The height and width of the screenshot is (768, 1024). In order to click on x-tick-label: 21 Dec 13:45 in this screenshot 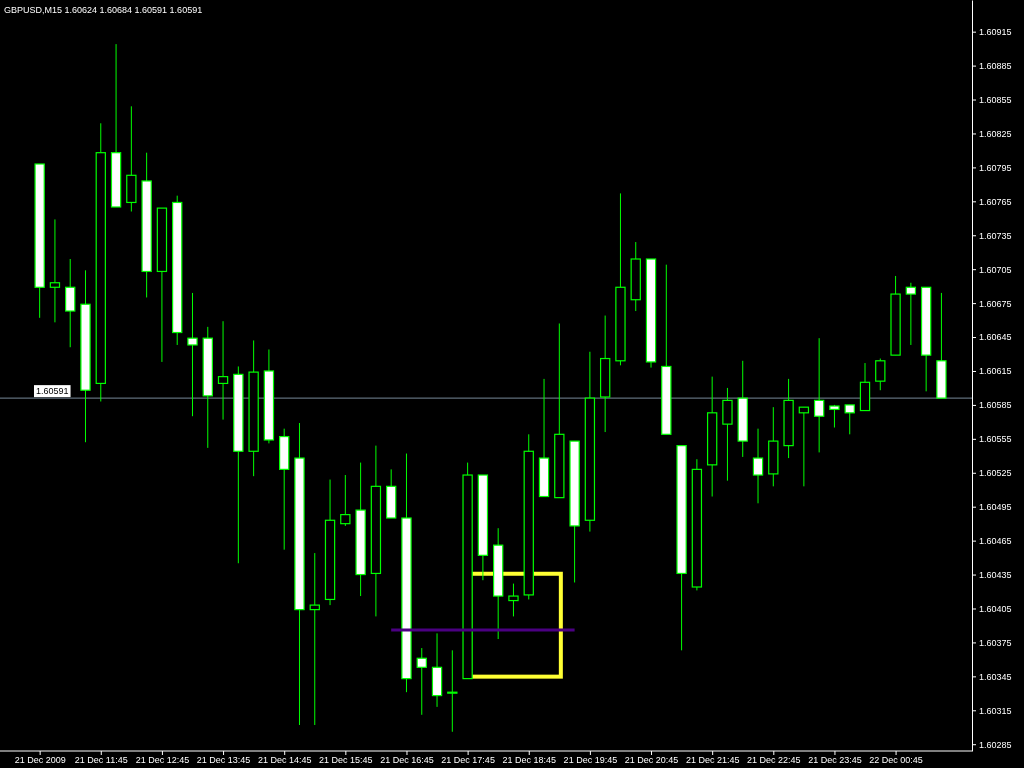, I will do `click(223, 760)`.